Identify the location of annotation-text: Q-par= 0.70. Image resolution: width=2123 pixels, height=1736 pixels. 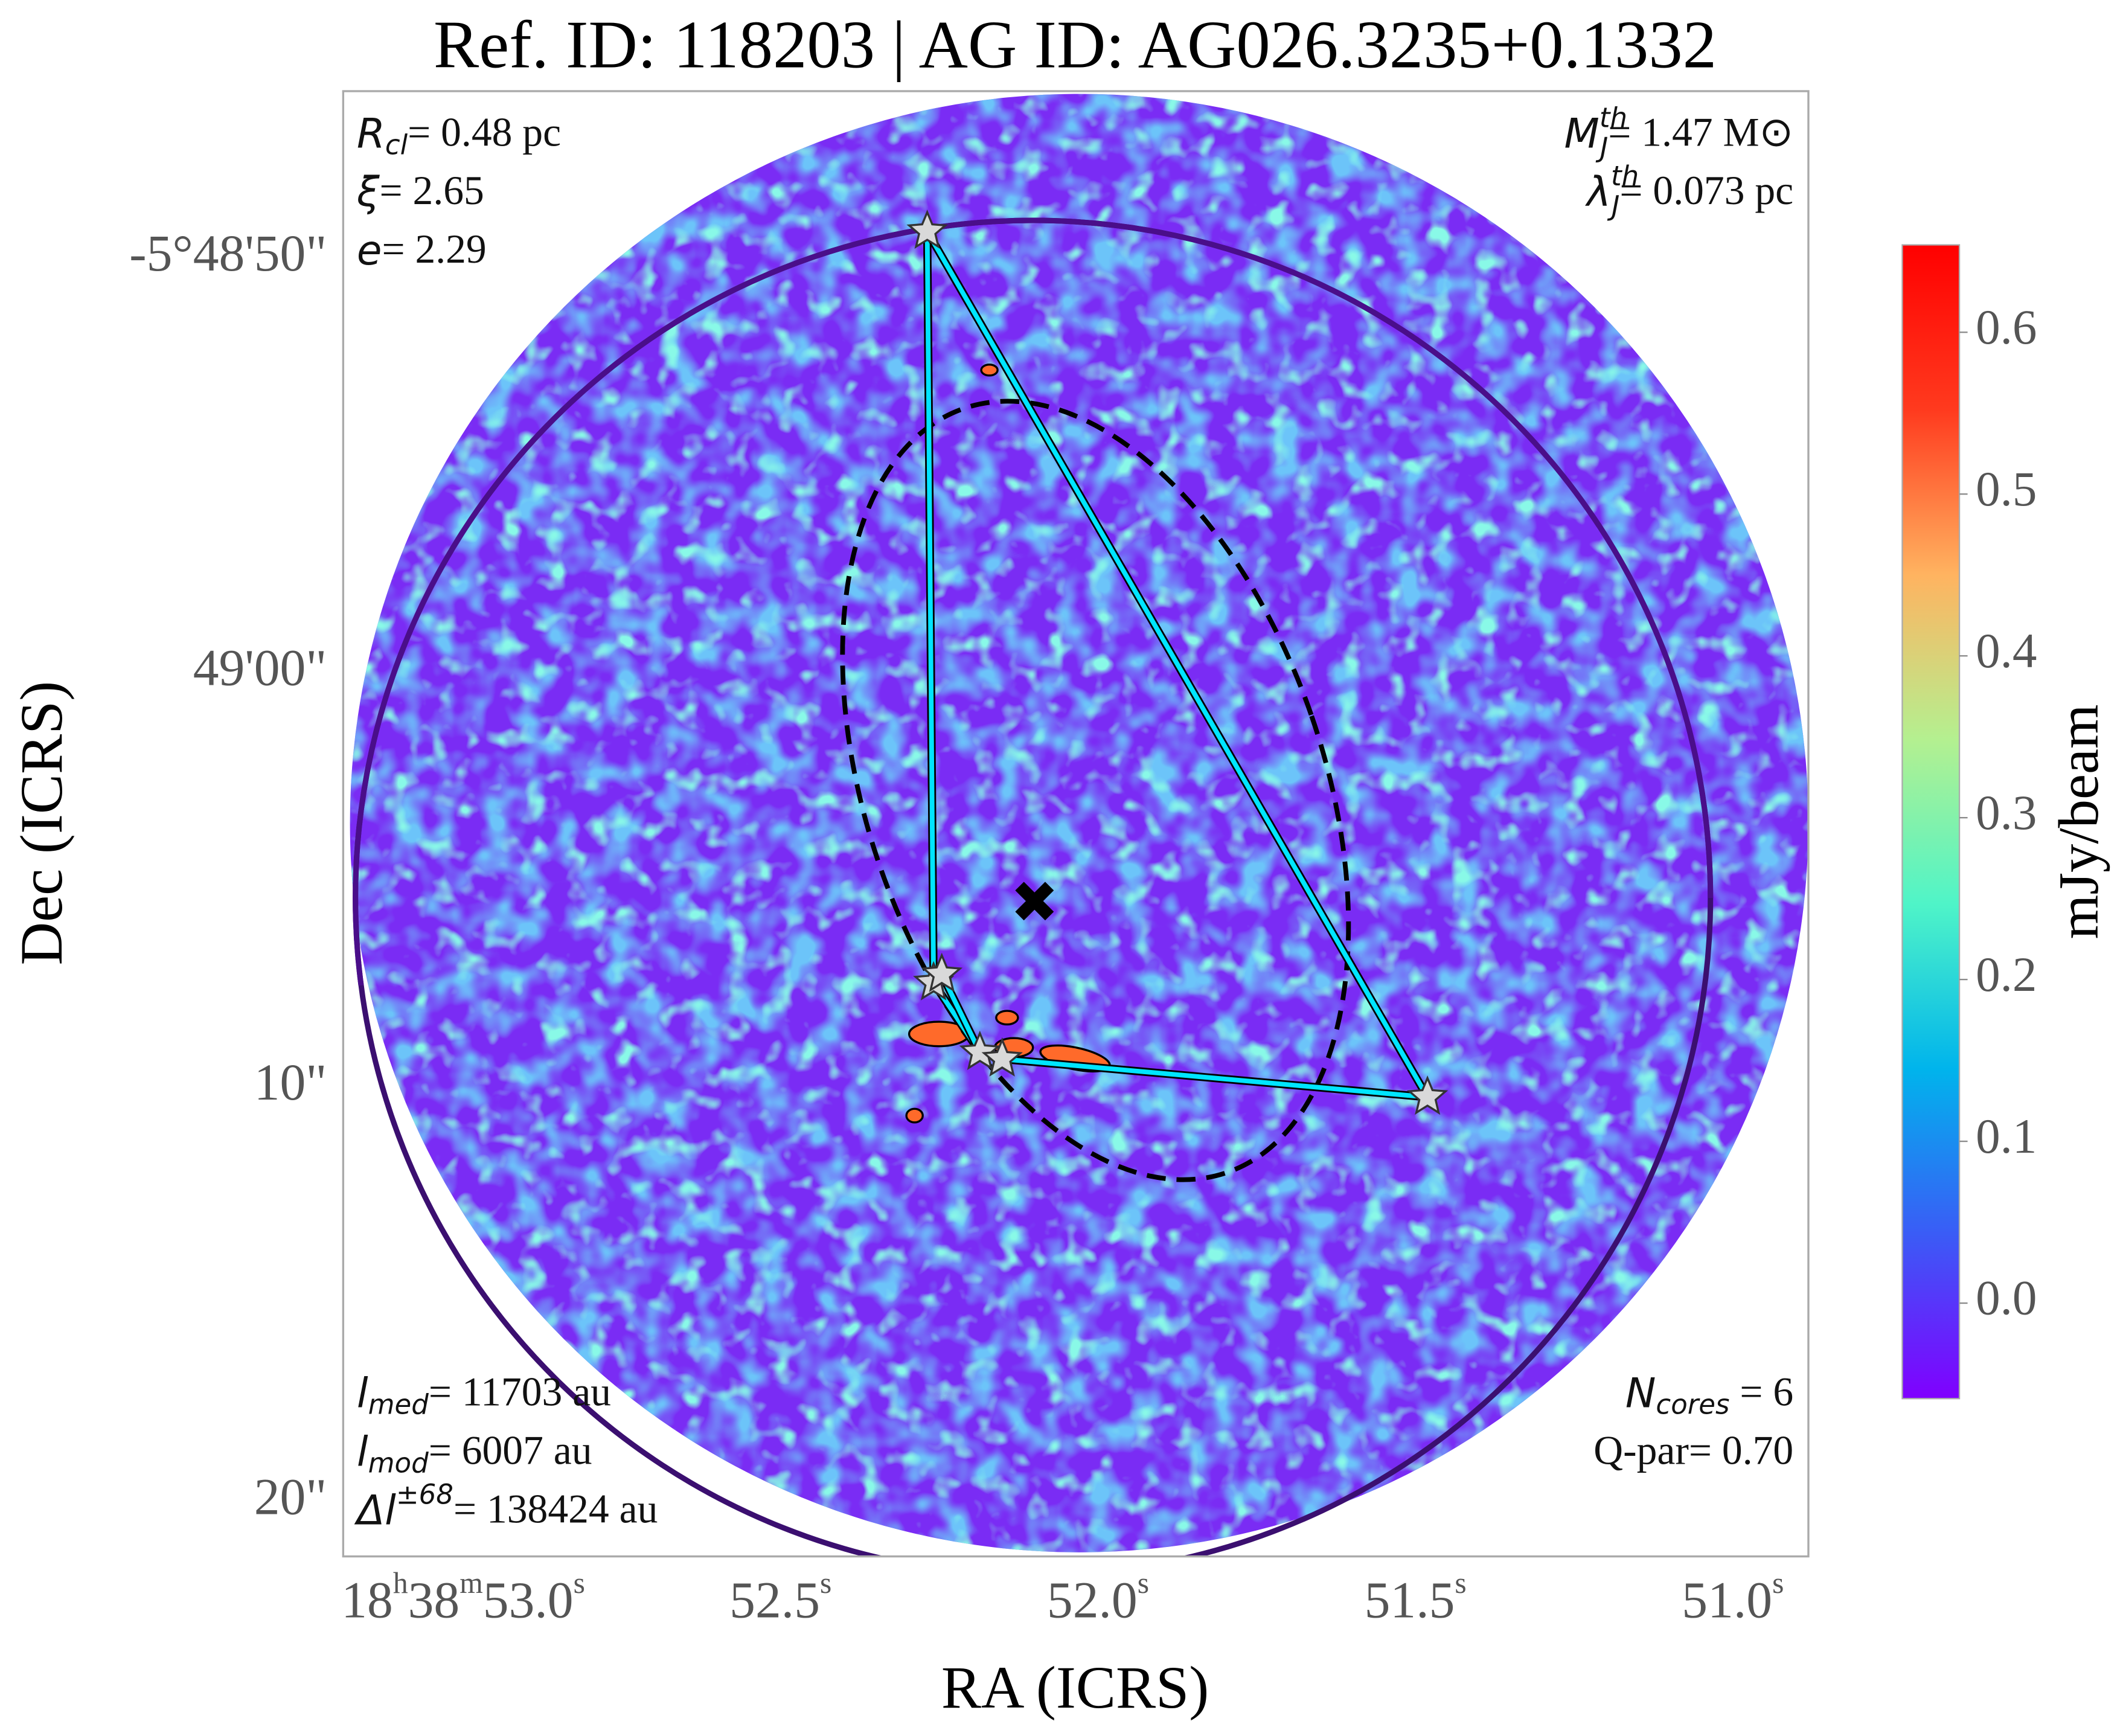
(1693, 1450).